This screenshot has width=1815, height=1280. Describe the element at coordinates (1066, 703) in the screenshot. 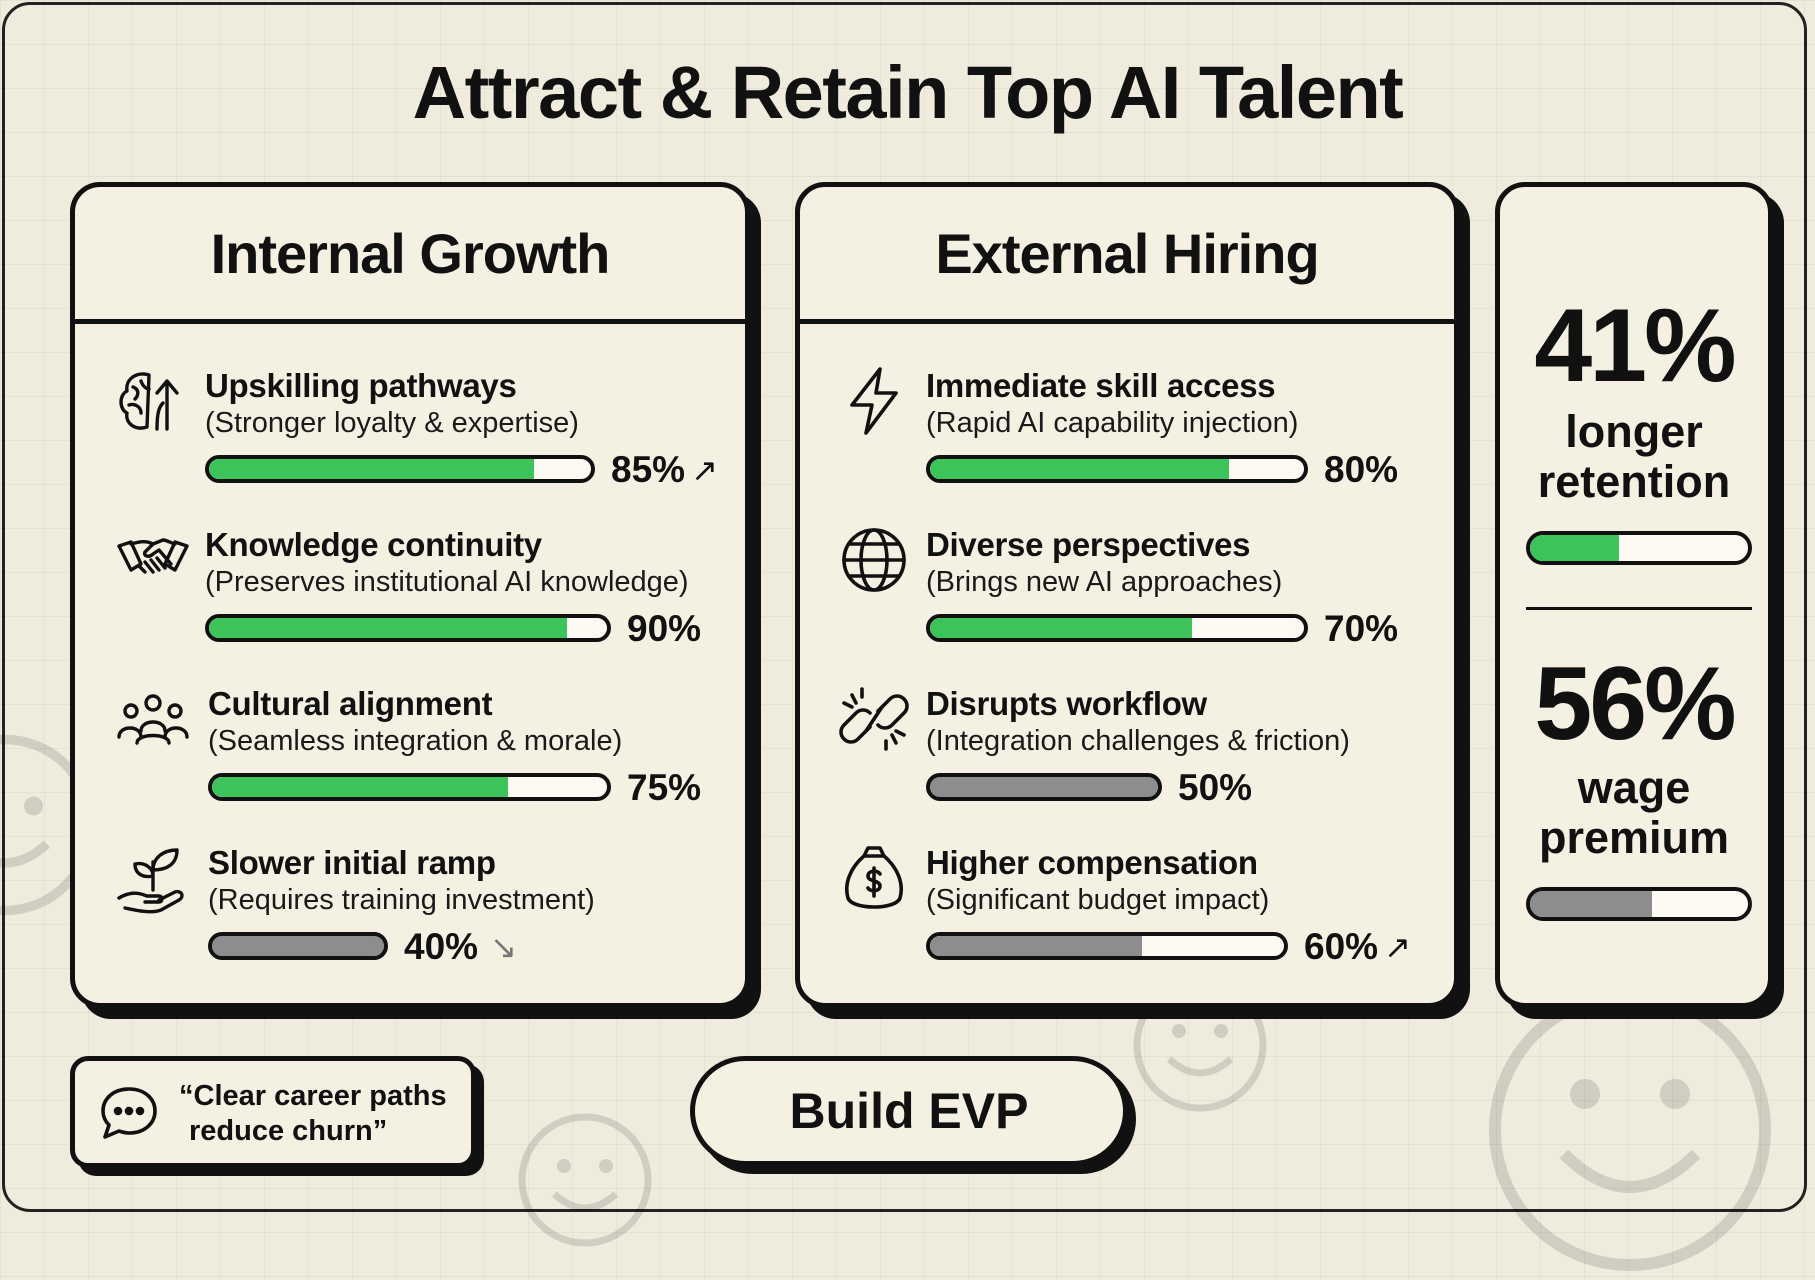

I see `item-title: Disrupts workflow` at that location.